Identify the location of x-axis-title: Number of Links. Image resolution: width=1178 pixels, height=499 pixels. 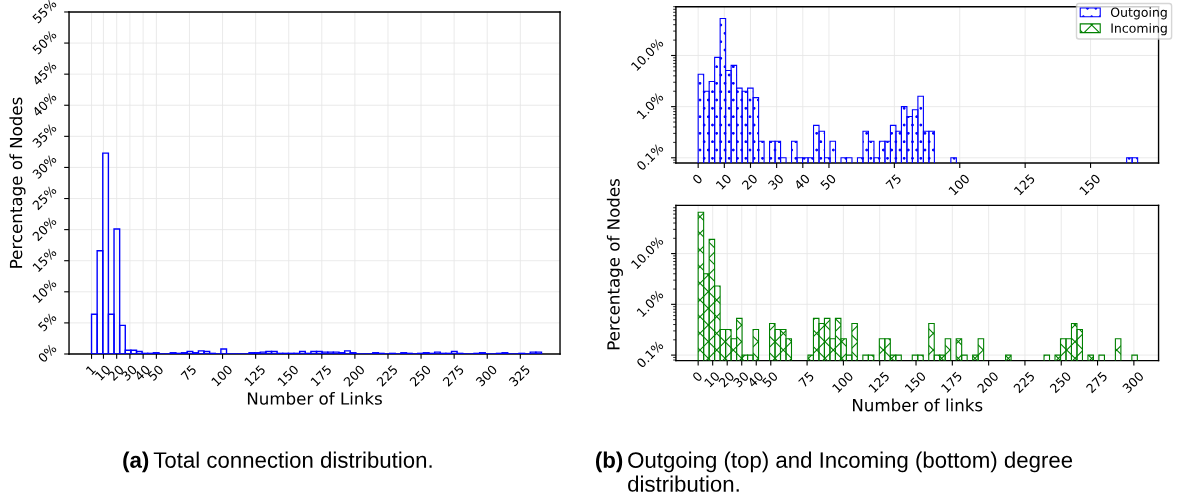
(314, 398).